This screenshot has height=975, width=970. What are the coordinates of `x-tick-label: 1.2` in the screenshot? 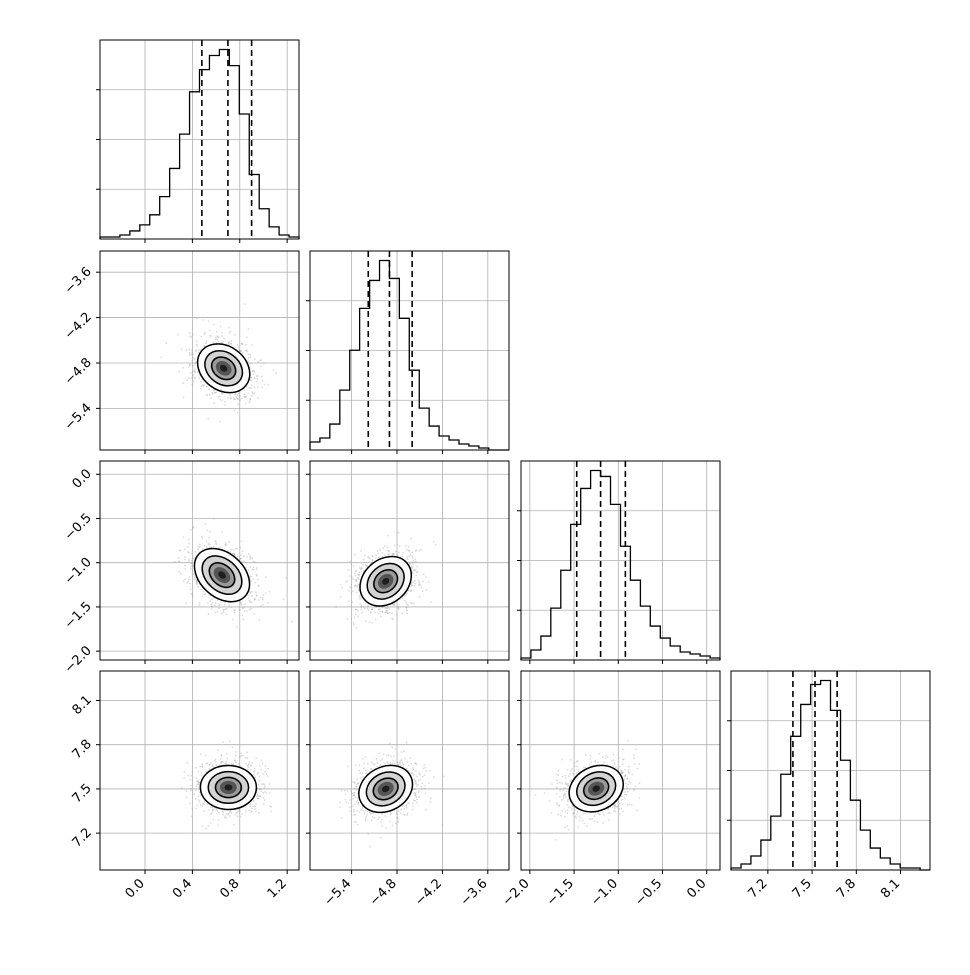 It's located at (277, 888).